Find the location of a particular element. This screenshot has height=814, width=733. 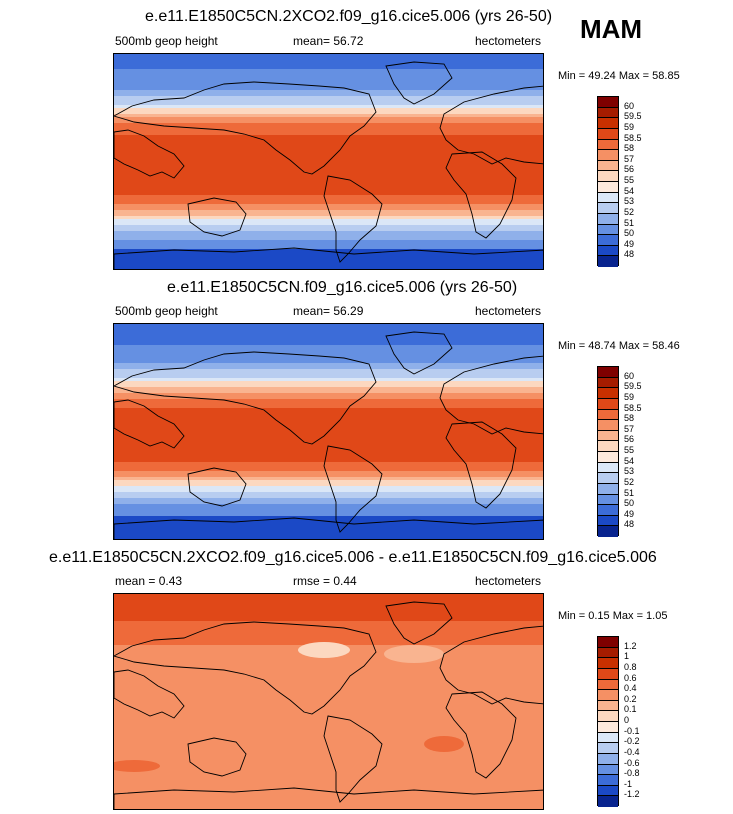

panel-3-colorbar is located at coordinates (608, 721).